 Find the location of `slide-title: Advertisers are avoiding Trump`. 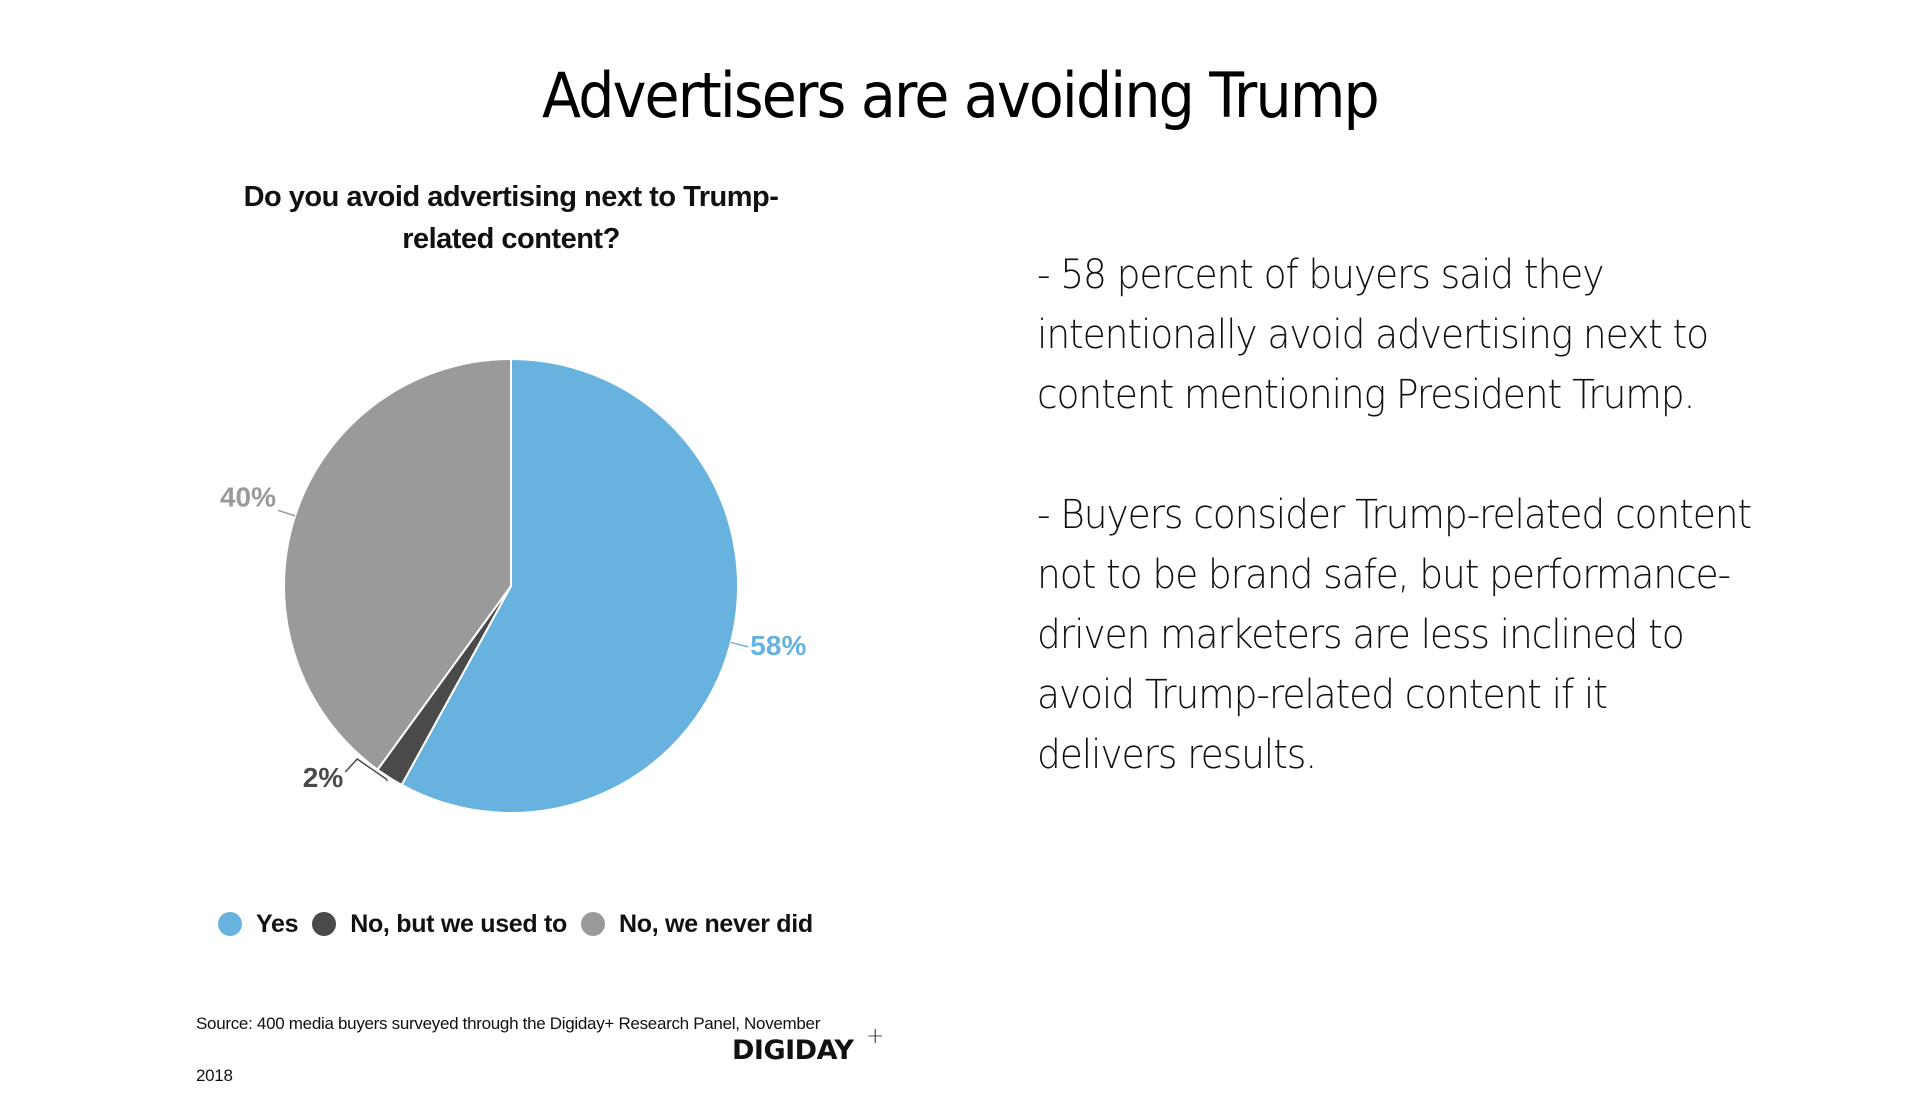

slide-title: Advertisers are avoiding Trump is located at coordinates (961, 95).